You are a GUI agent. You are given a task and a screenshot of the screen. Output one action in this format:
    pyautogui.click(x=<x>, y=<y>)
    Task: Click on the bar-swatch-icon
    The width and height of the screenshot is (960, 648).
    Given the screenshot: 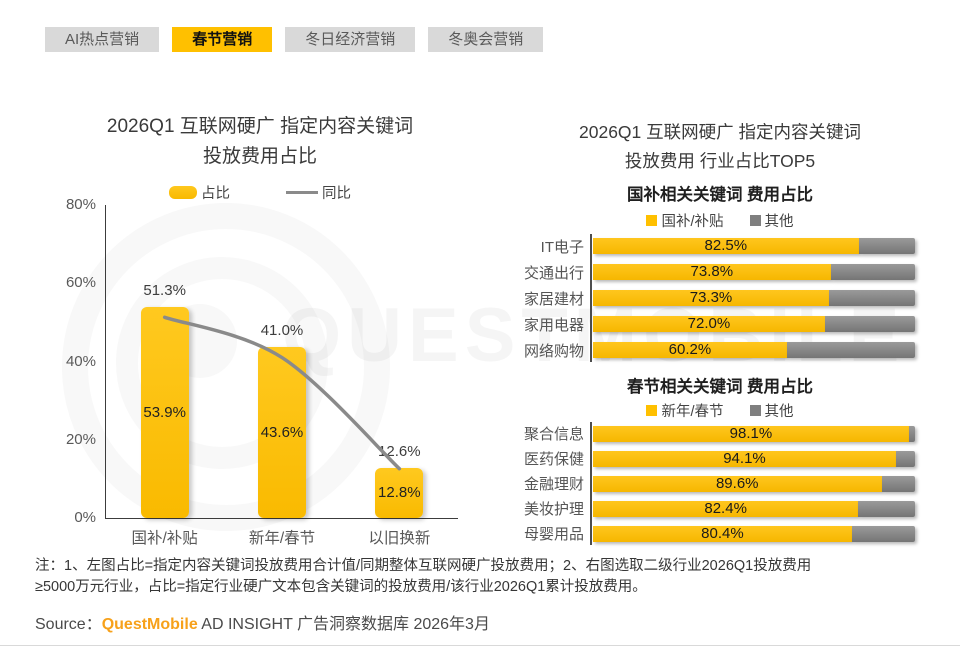 What is the action you would take?
    pyautogui.click(x=183, y=192)
    